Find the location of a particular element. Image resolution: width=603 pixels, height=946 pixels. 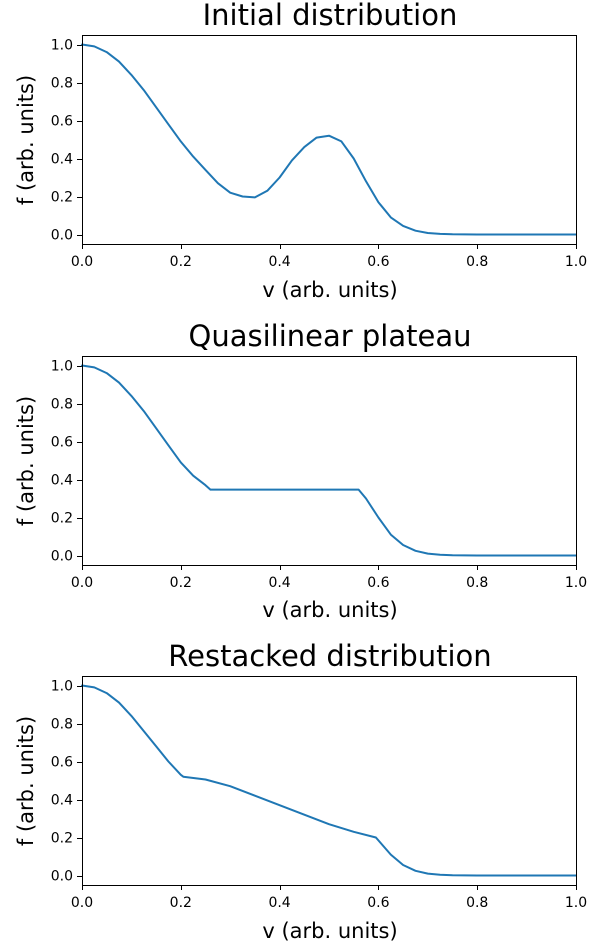

chart-title: Initial distribution is located at coordinates (330, 16).